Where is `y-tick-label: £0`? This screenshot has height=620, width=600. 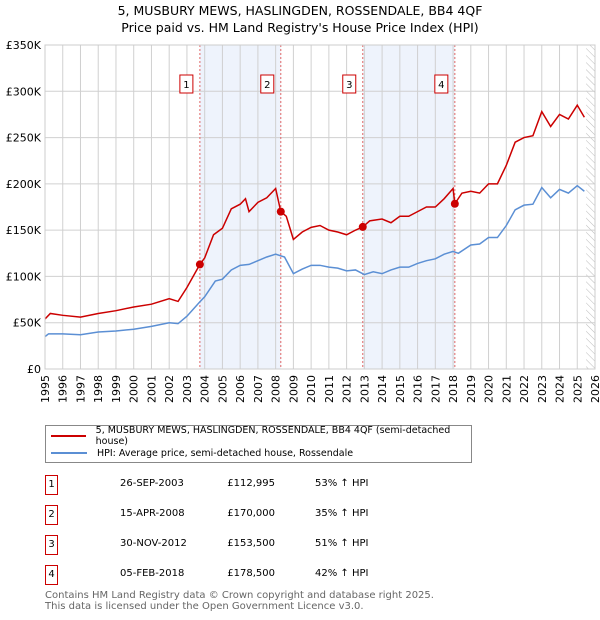 y-tick-label: £0 is located at coordinates (34, 369).